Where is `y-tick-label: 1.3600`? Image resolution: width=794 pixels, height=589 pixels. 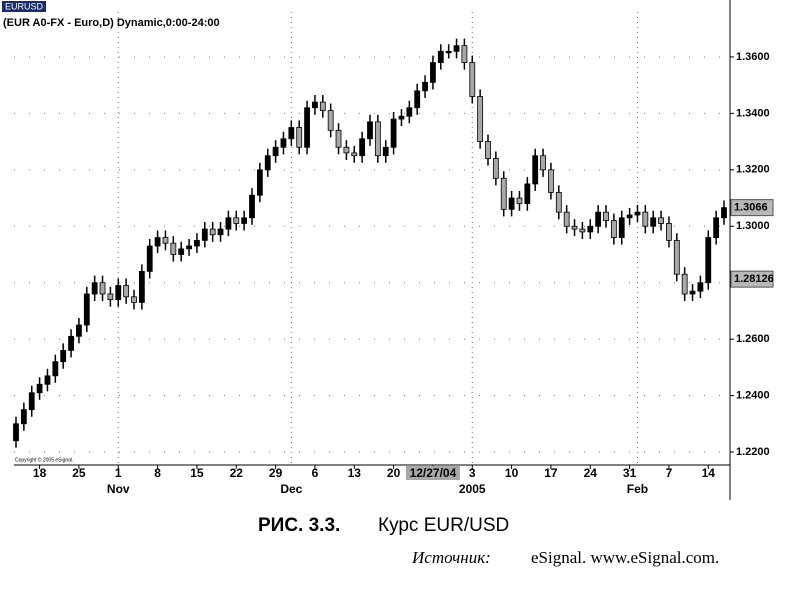 y-tick-label: 1.3600 is located at coordinates (753, 57).